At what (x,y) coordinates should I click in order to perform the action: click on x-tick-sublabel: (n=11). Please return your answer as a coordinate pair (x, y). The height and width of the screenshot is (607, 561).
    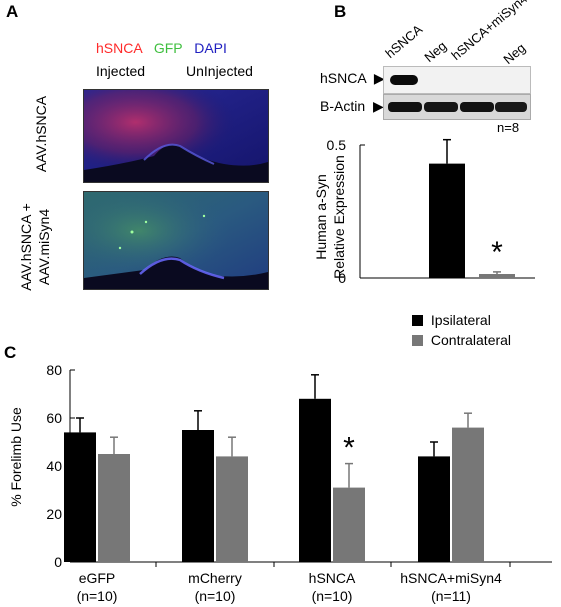
    Looking at the image, I should click on (451, 596).